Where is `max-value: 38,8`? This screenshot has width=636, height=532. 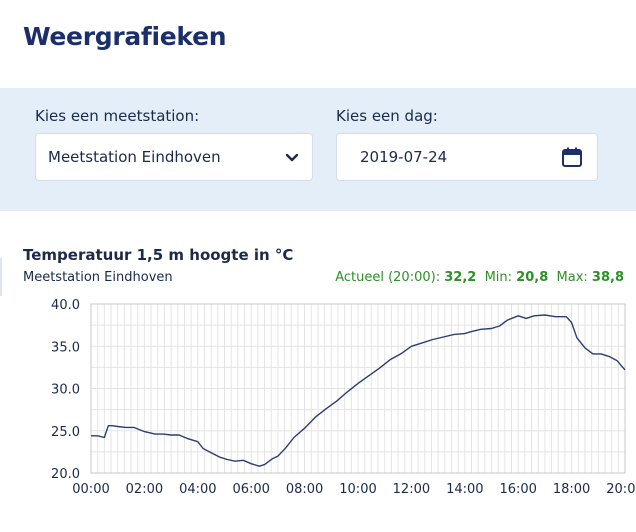
max-value: 38,8 is located at coordinates (607, 277).